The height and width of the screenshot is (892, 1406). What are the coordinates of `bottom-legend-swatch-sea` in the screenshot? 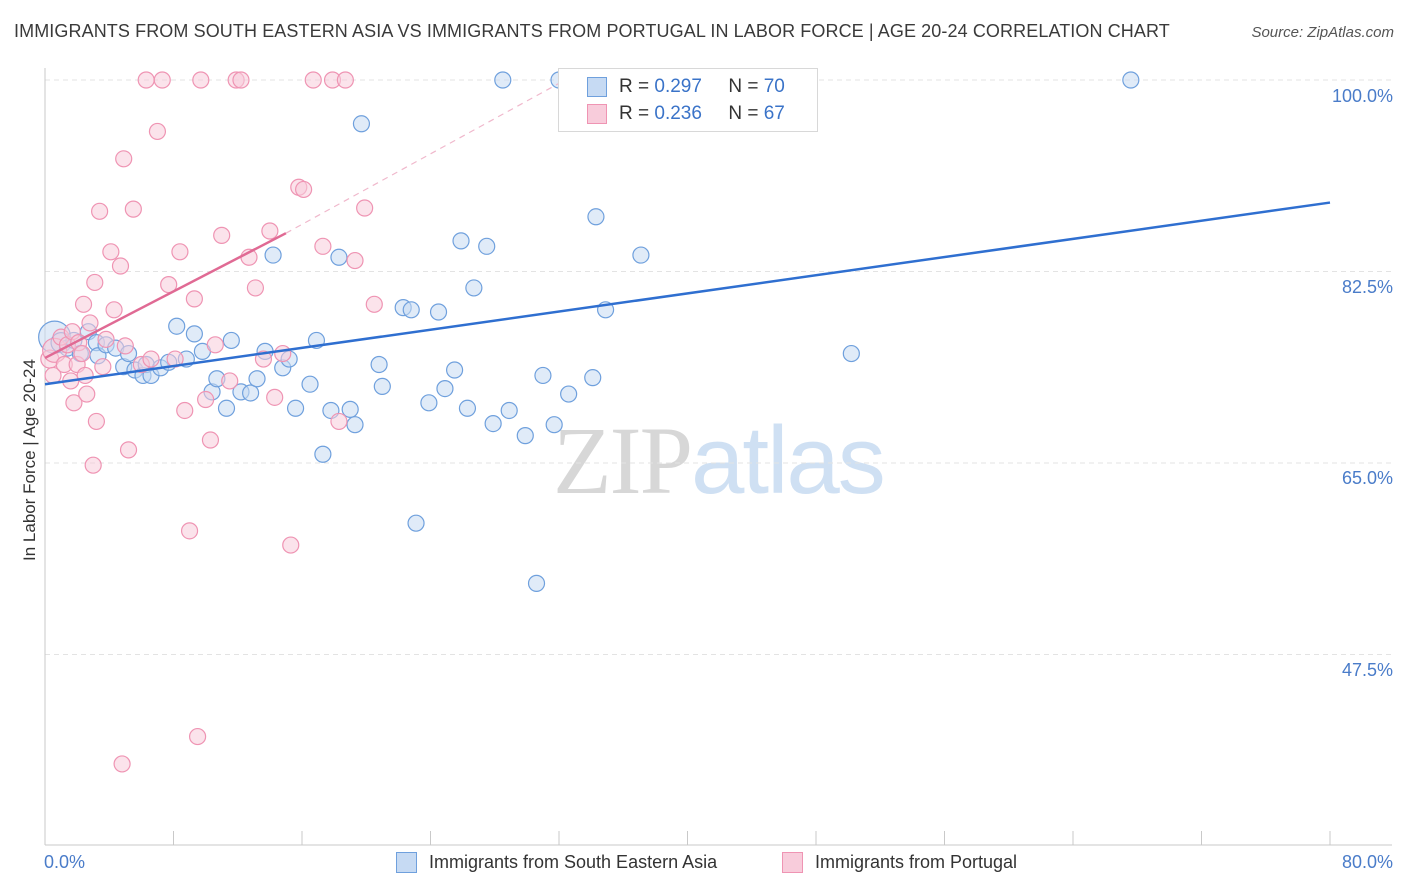 It's located at (406, 862).